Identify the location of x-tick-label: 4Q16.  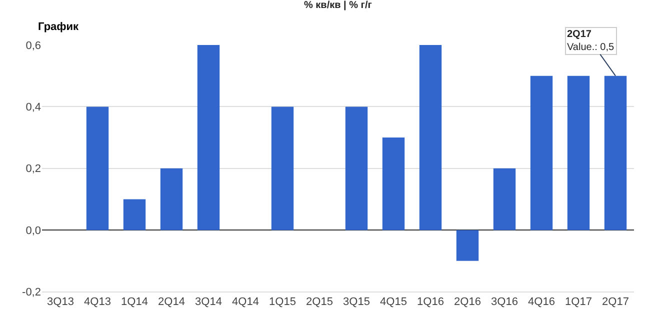
(541, 302).